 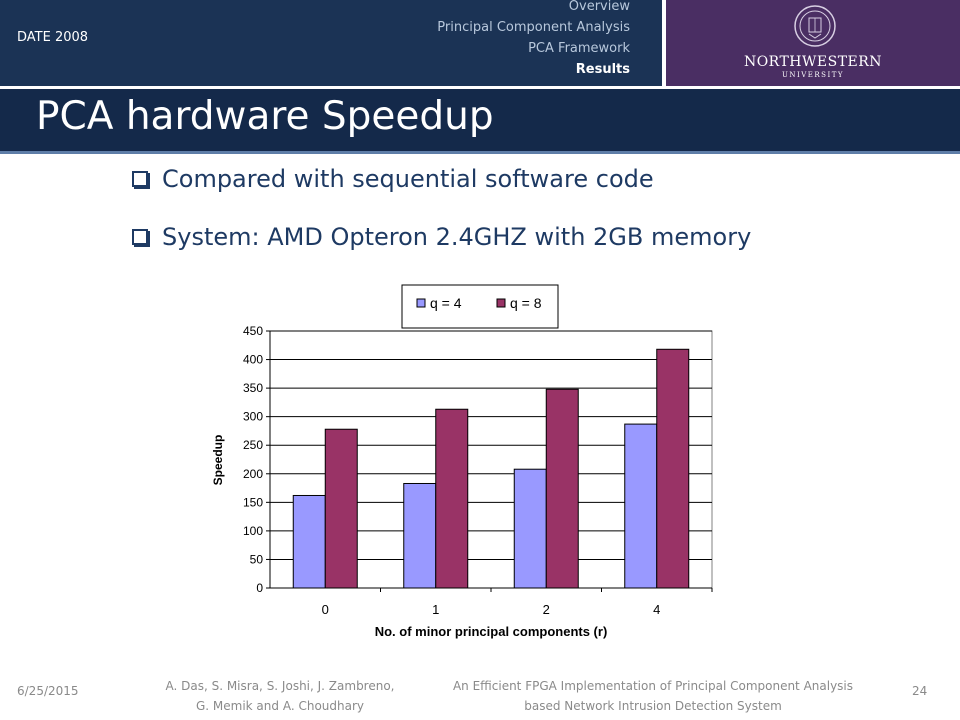 I want to click on authors-line: A. Das, S. Misra, S. Joshi, J. Zambreno,, so click(x=280, y=686).